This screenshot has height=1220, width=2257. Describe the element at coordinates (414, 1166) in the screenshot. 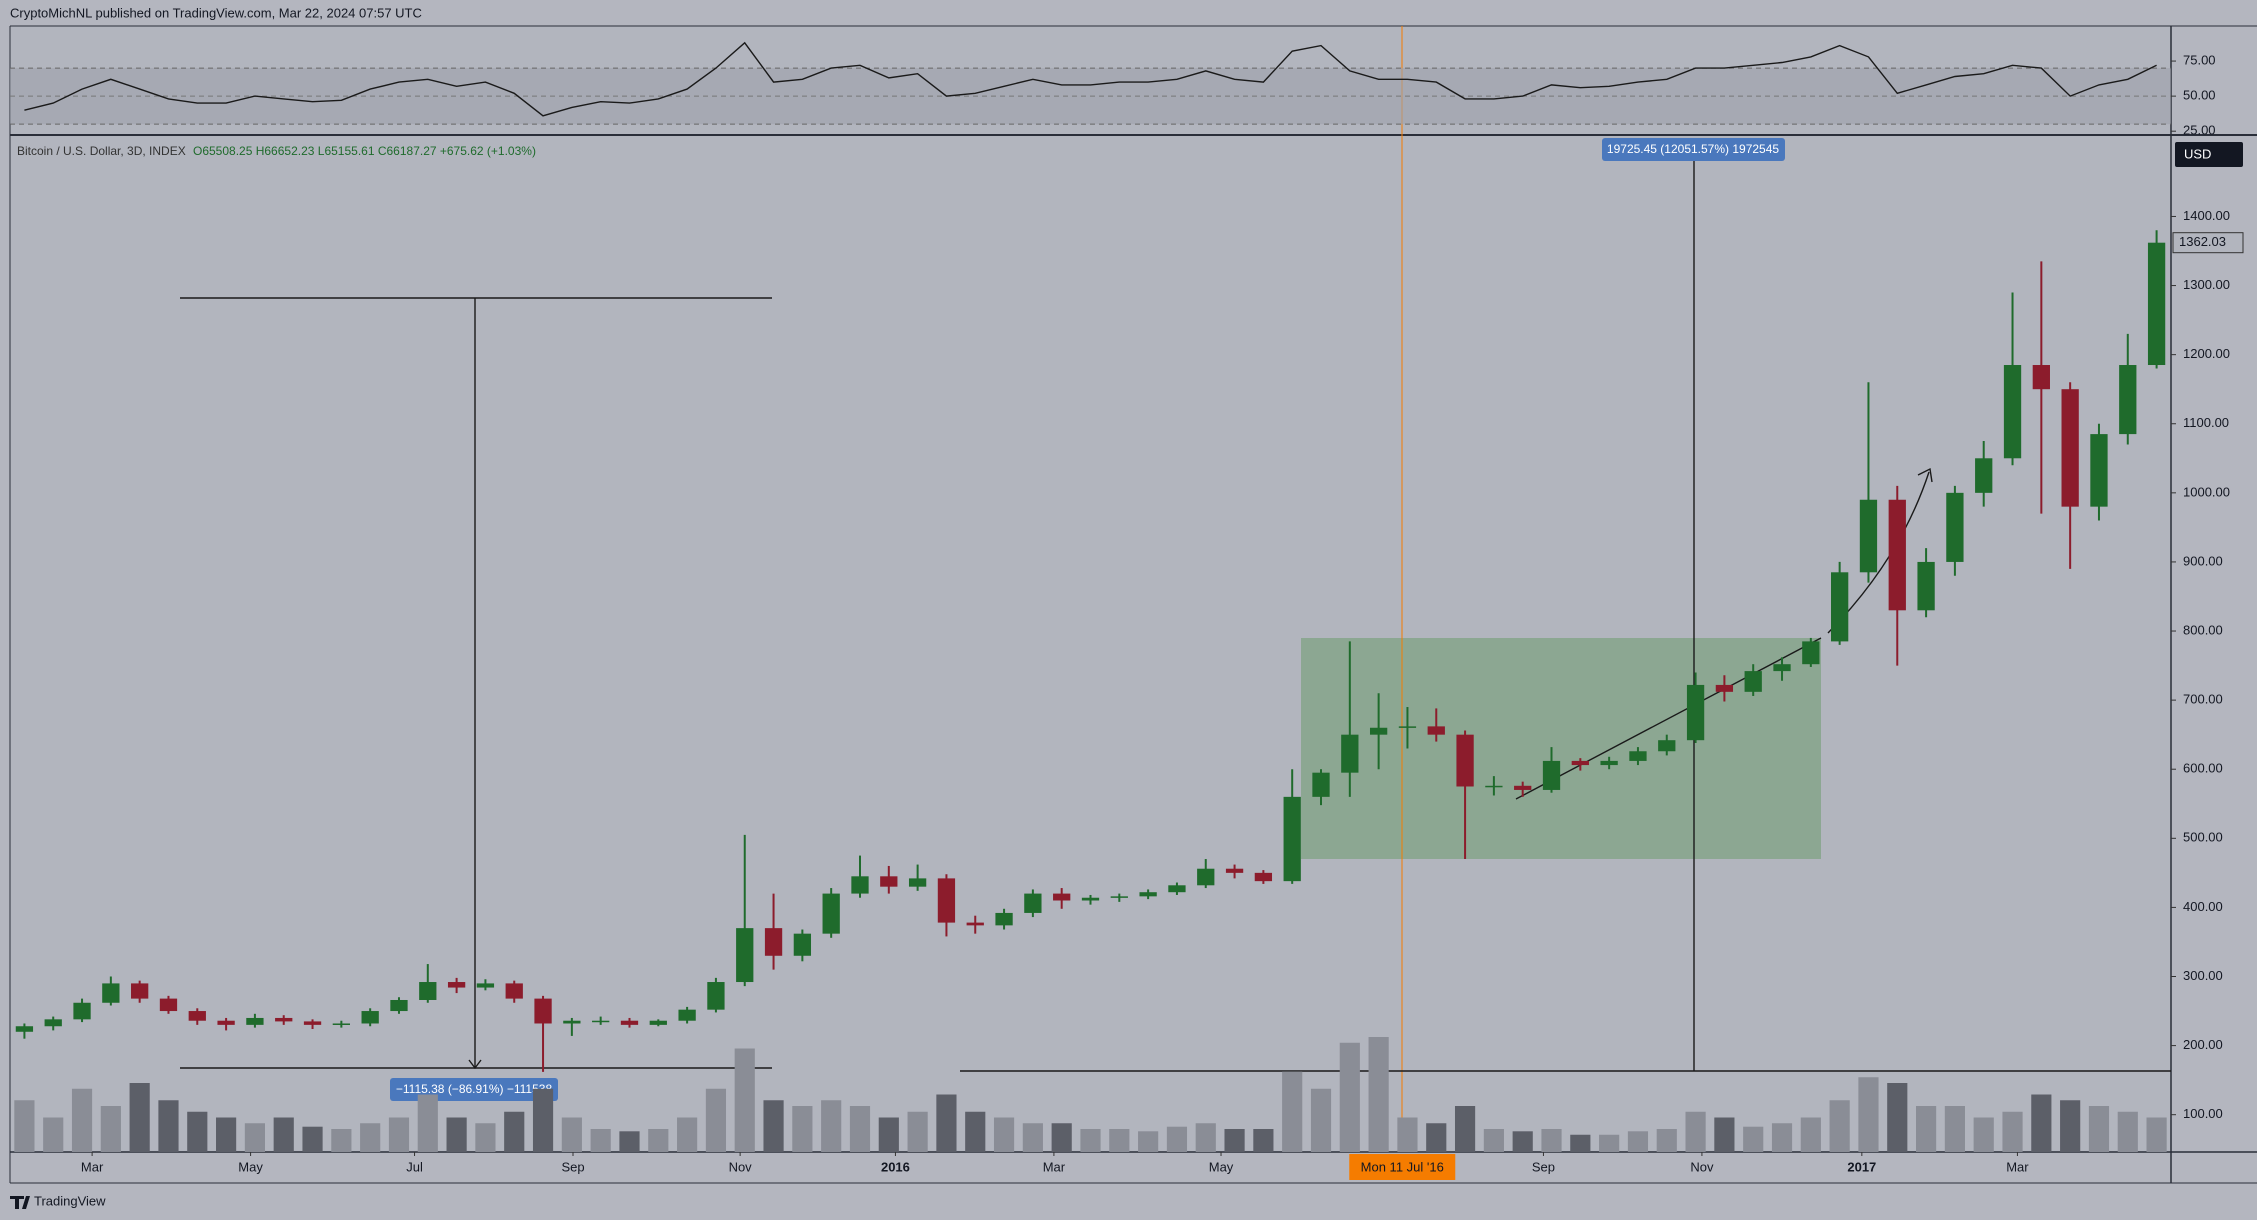

I see `x-tick-label: Jul` at that location.